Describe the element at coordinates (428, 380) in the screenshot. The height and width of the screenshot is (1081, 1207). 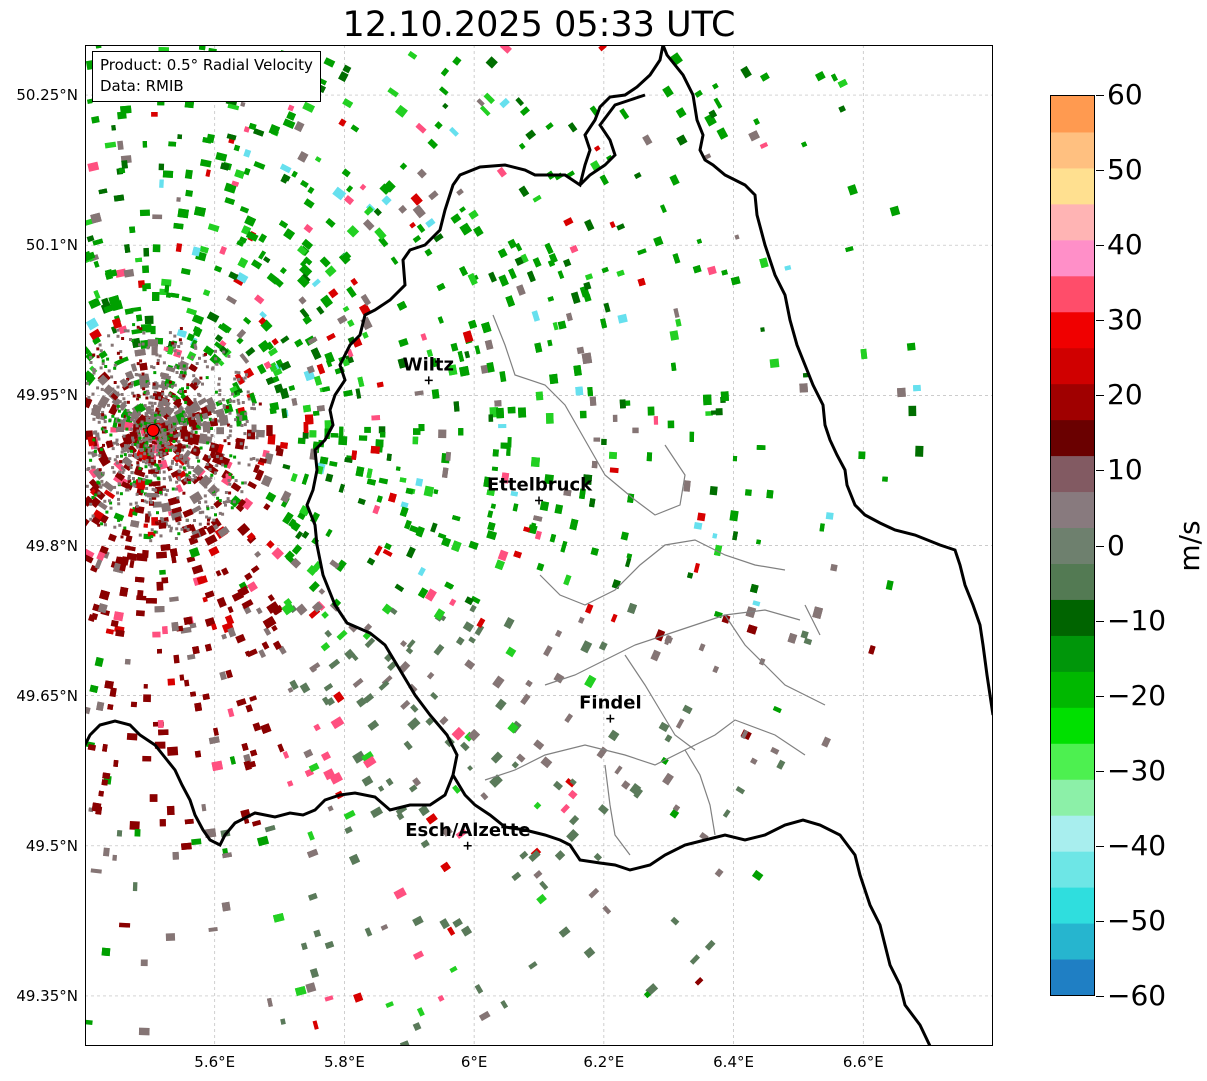
I see `city-marker-icon` at that location.